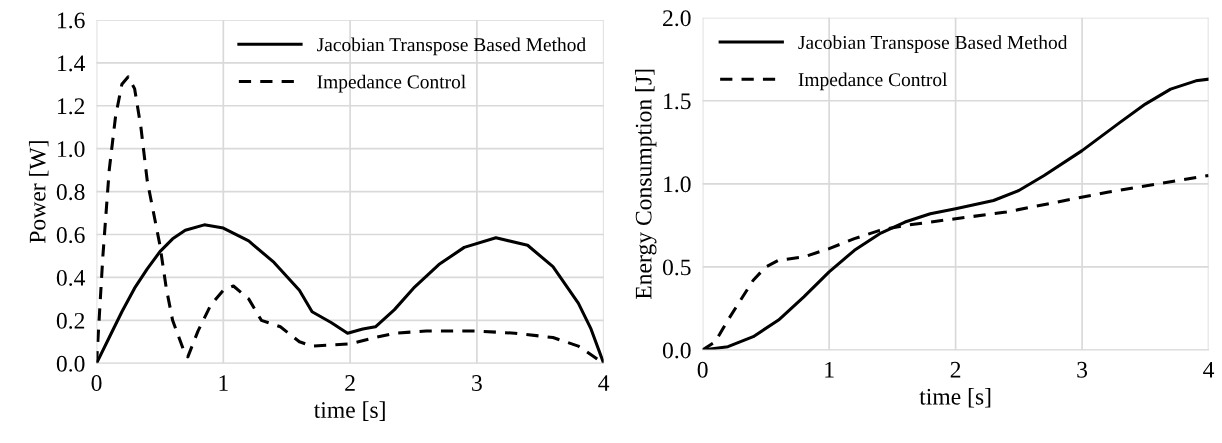 This screenshot has height=443, width=1222. Describe the element at coordinates (38, 192) in the screenshot. I see `y-axis-title: Power [W]` at that location.